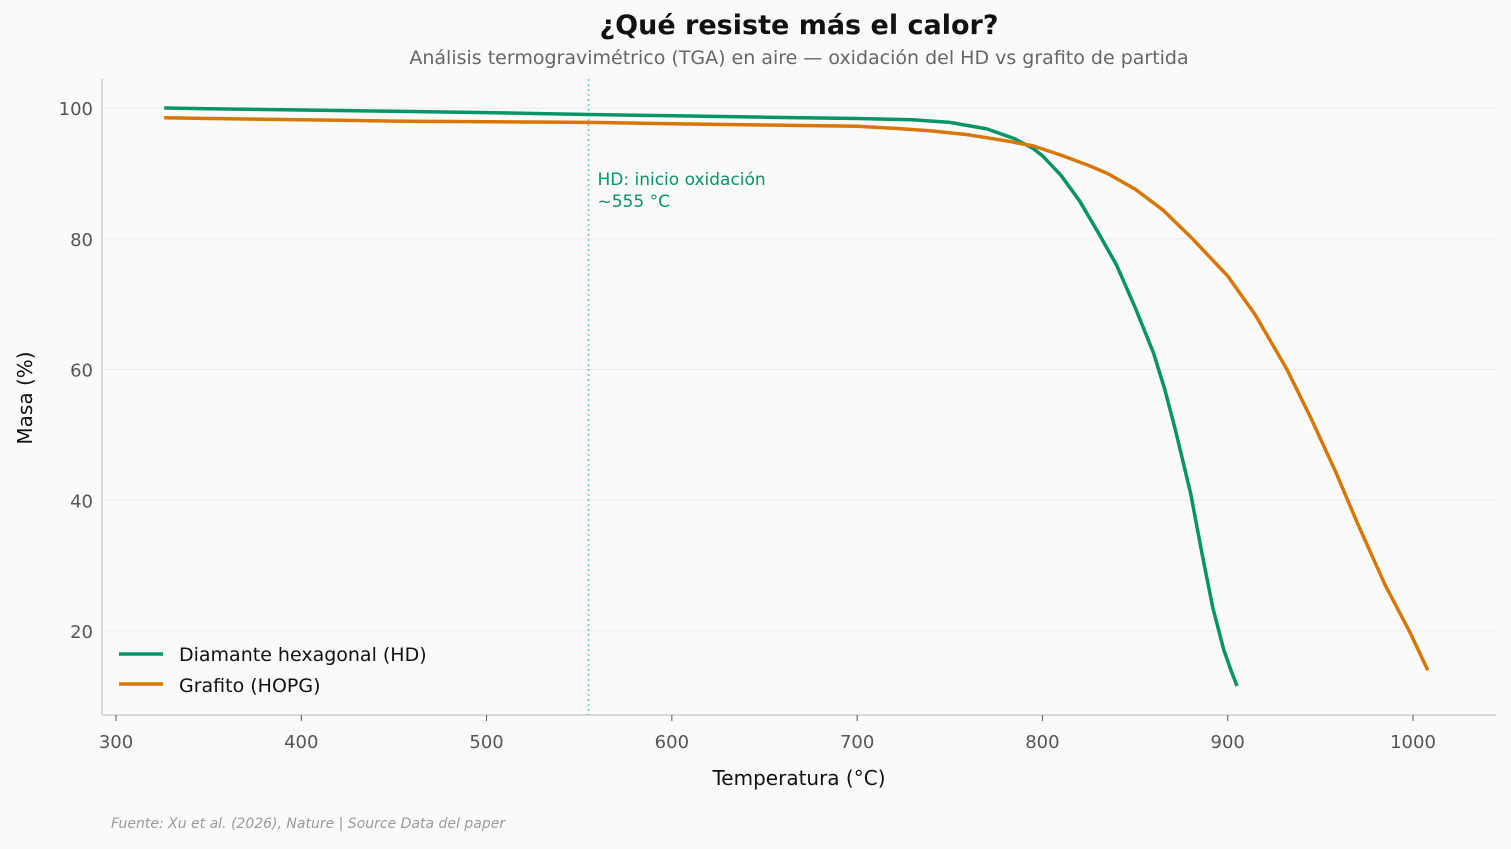  What do you see at coordinates (116, 742) in the screenshot?
I see `x-tick-label: 300` at bounding box center [116, 742].